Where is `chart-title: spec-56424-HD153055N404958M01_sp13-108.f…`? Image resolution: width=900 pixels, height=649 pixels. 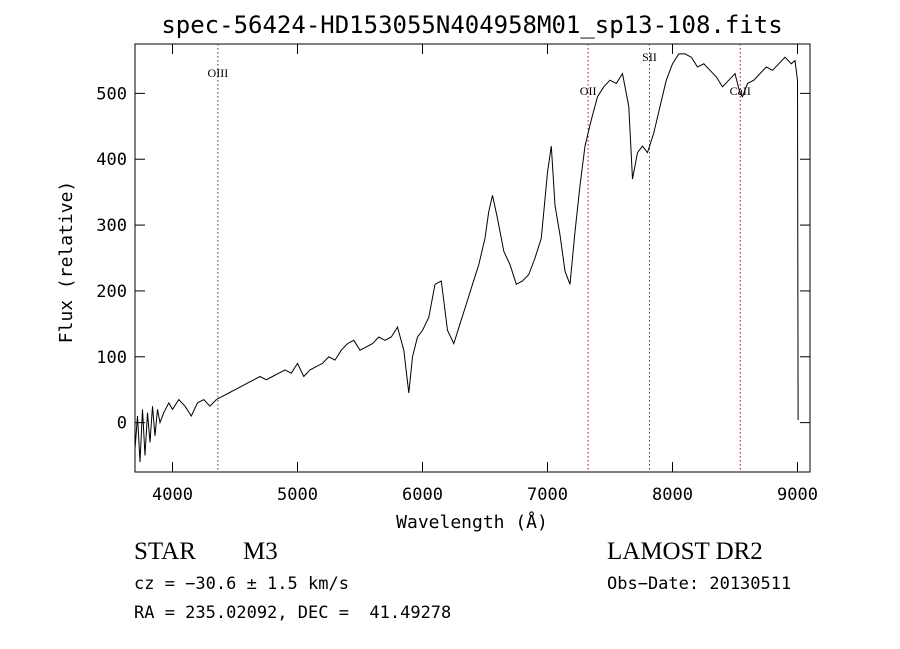 chart-title: spec-56424-HD153055N404958M01_sp13-108.f… is located at coordinates (471, 25).